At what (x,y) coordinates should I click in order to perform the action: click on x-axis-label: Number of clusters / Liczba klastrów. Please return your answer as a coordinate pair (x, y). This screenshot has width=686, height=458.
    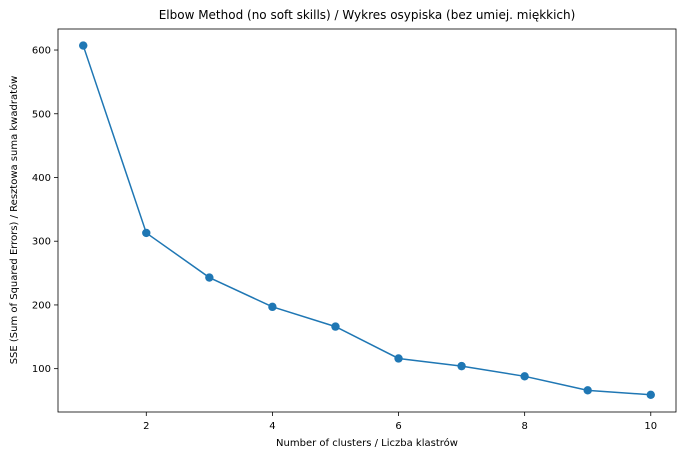
    Looking at the image, I should click on (367, 443).